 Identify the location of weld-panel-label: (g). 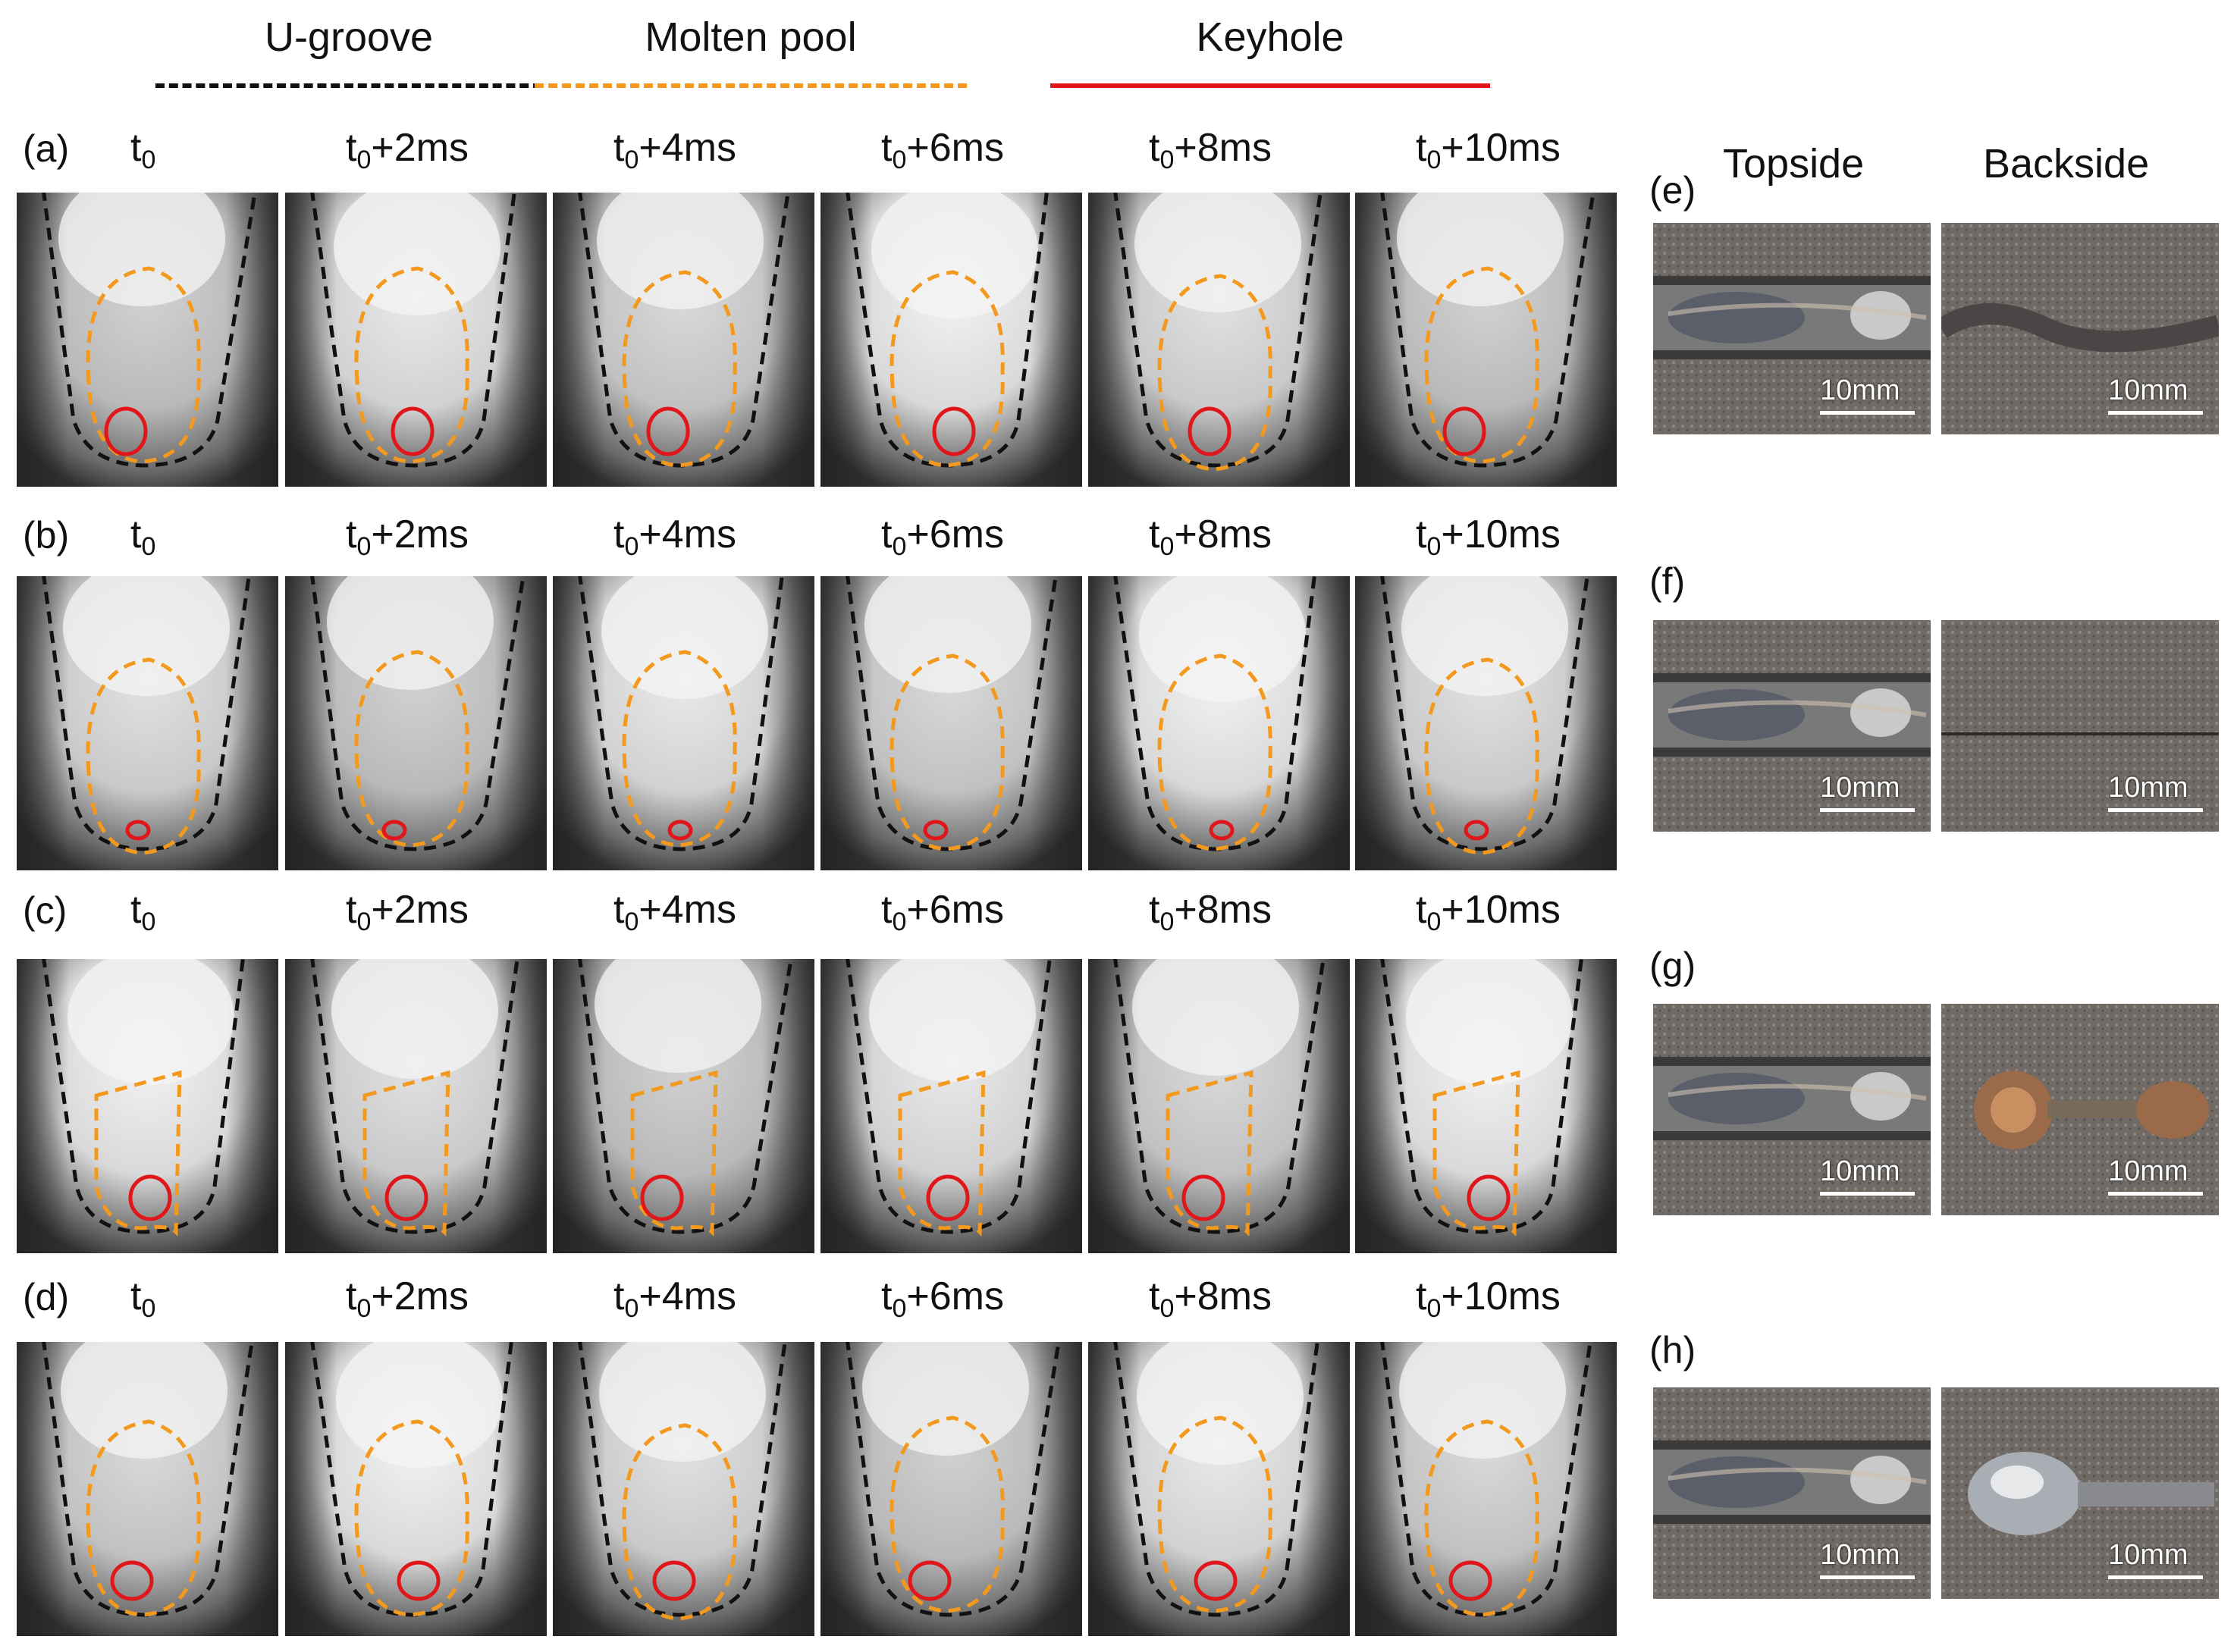
(1672, 966).